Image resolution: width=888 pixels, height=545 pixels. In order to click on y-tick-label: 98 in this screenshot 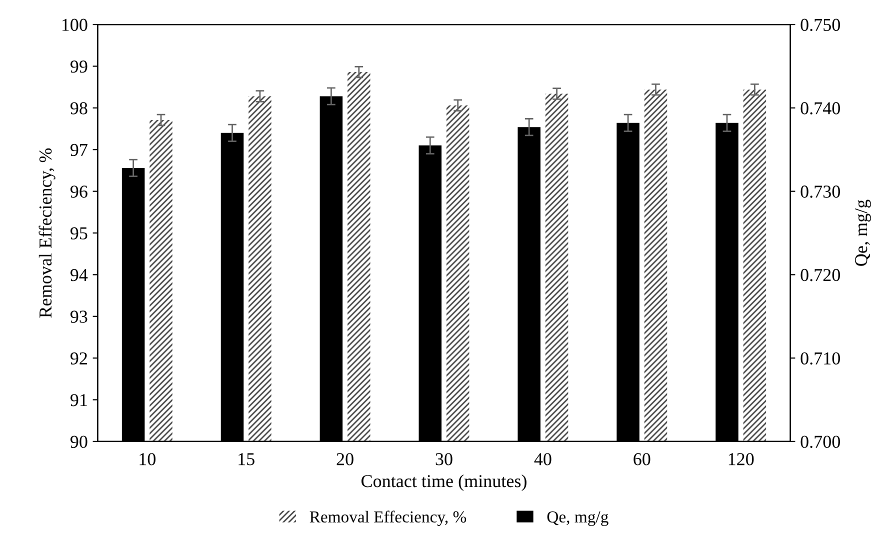, I will do `click(79, 108)`.